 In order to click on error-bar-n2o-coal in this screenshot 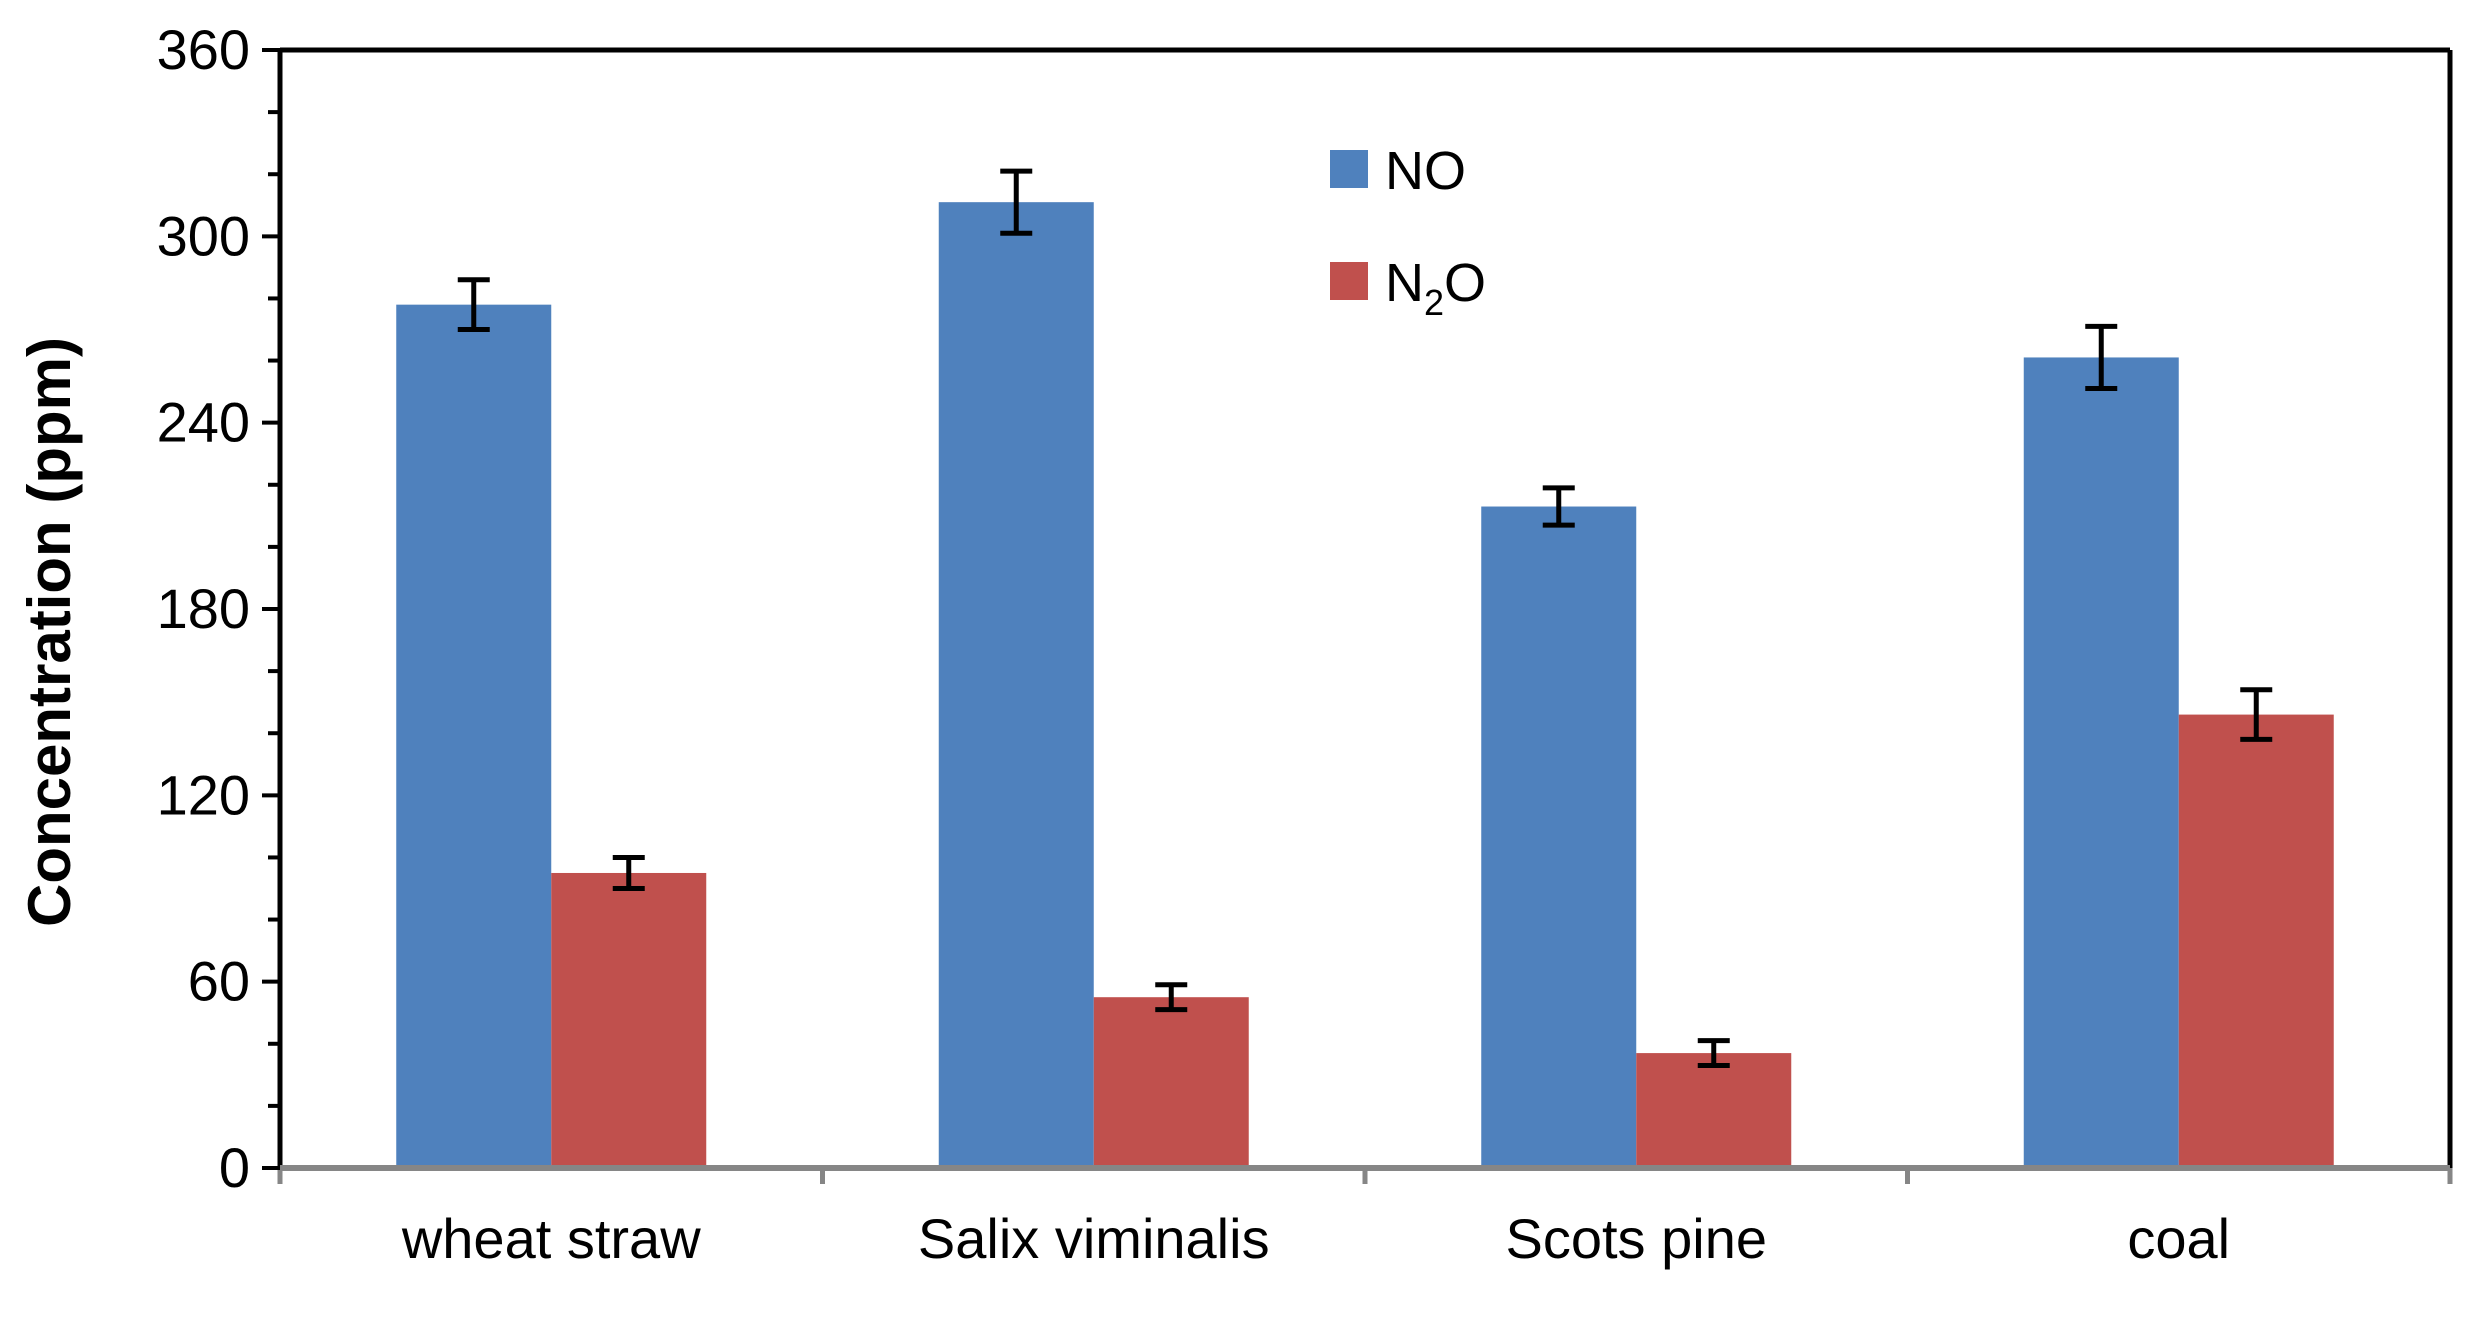, I will do `click(2256, 714)`.